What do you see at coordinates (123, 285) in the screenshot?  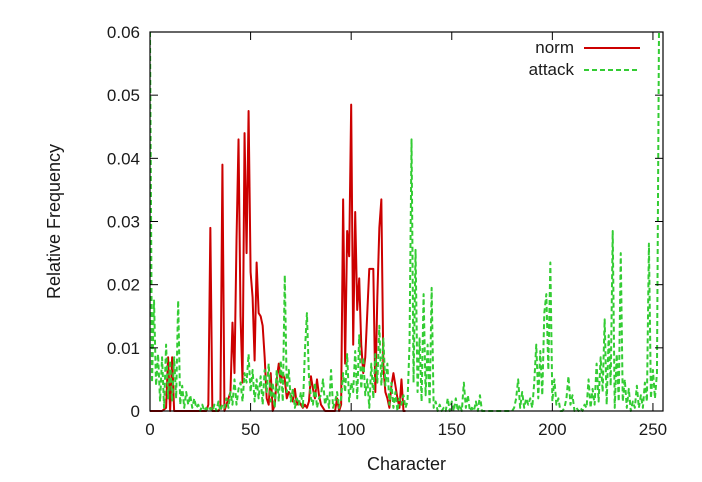 I see `y-tick-label: 0.02` at bounding box center [123, 285].